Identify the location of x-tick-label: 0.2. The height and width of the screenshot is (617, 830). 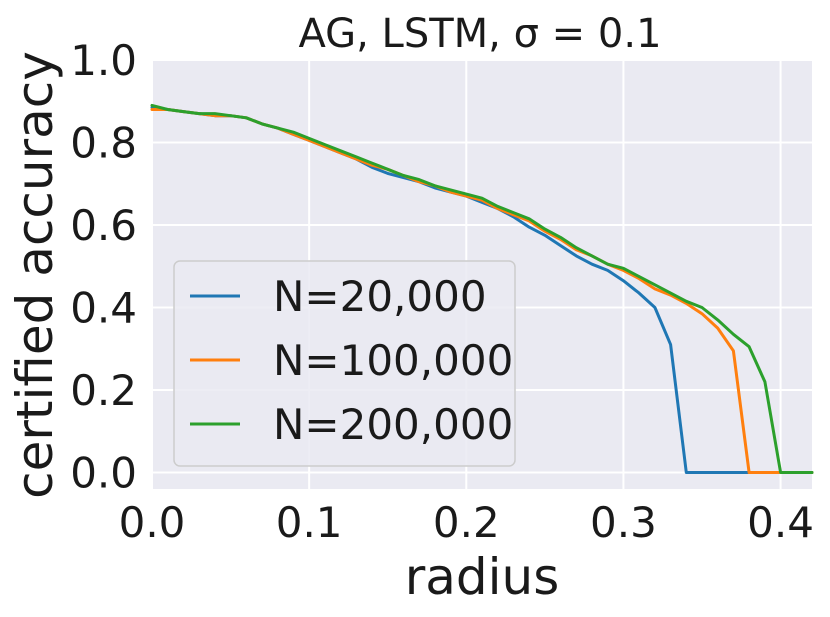
(466, 522).